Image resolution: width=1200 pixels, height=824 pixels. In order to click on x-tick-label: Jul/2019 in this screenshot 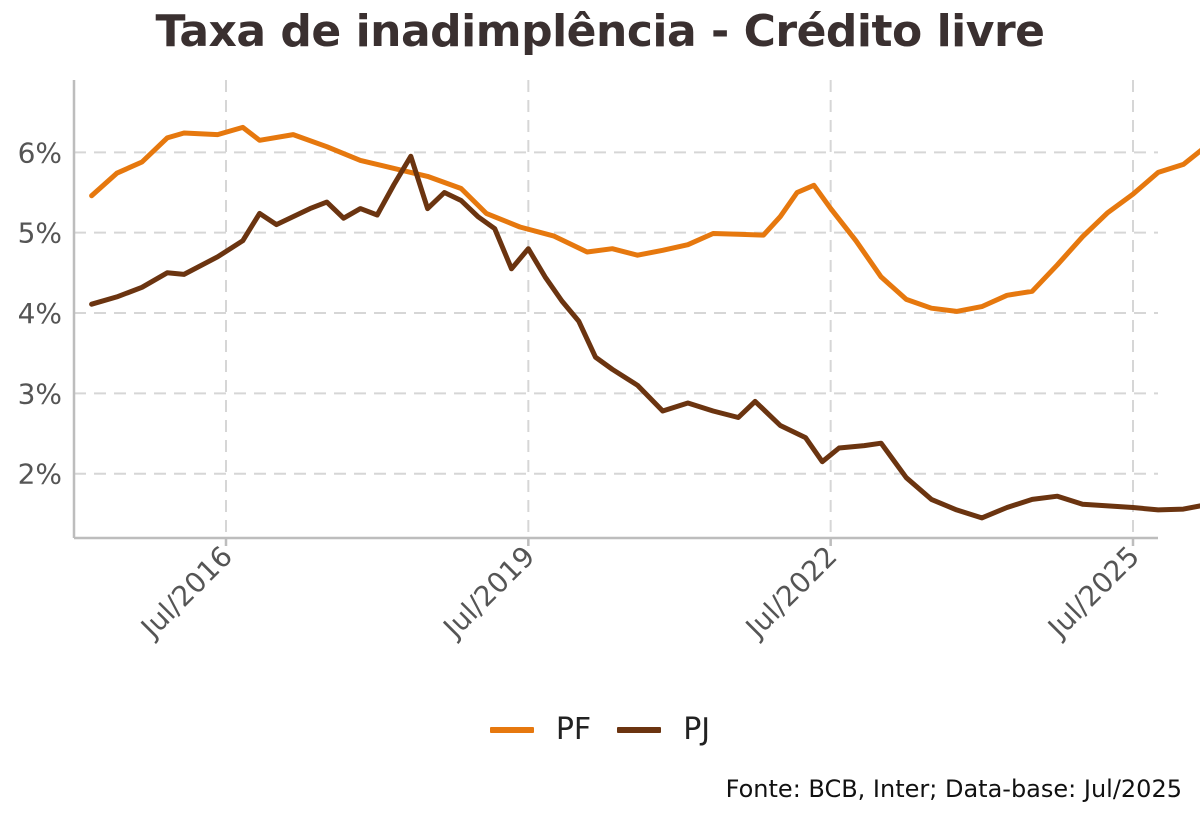, I will do `click(489, 593)`.